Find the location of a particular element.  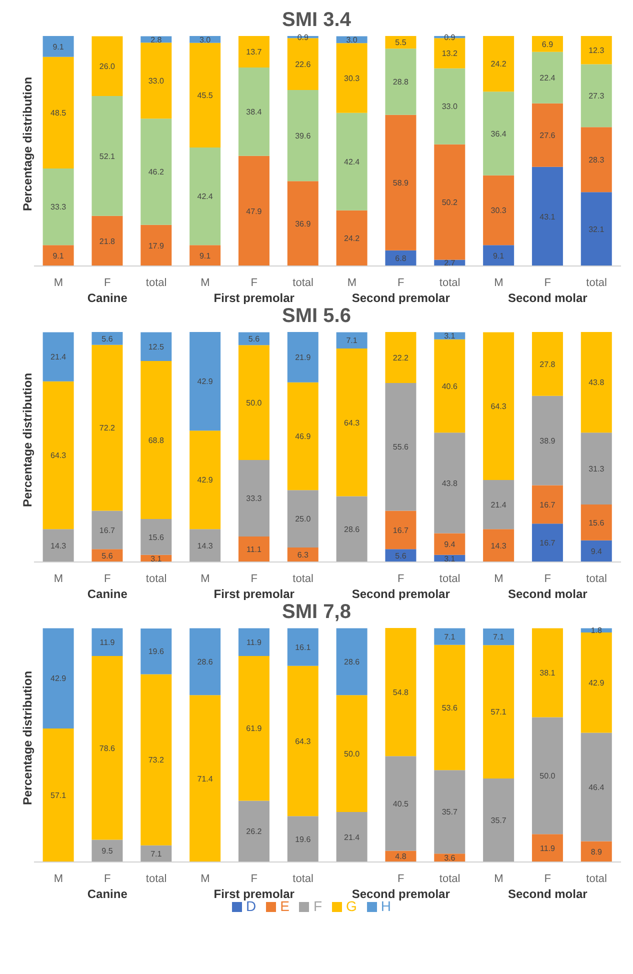

data-label: 15.6 is located at coordinates (596, 523).